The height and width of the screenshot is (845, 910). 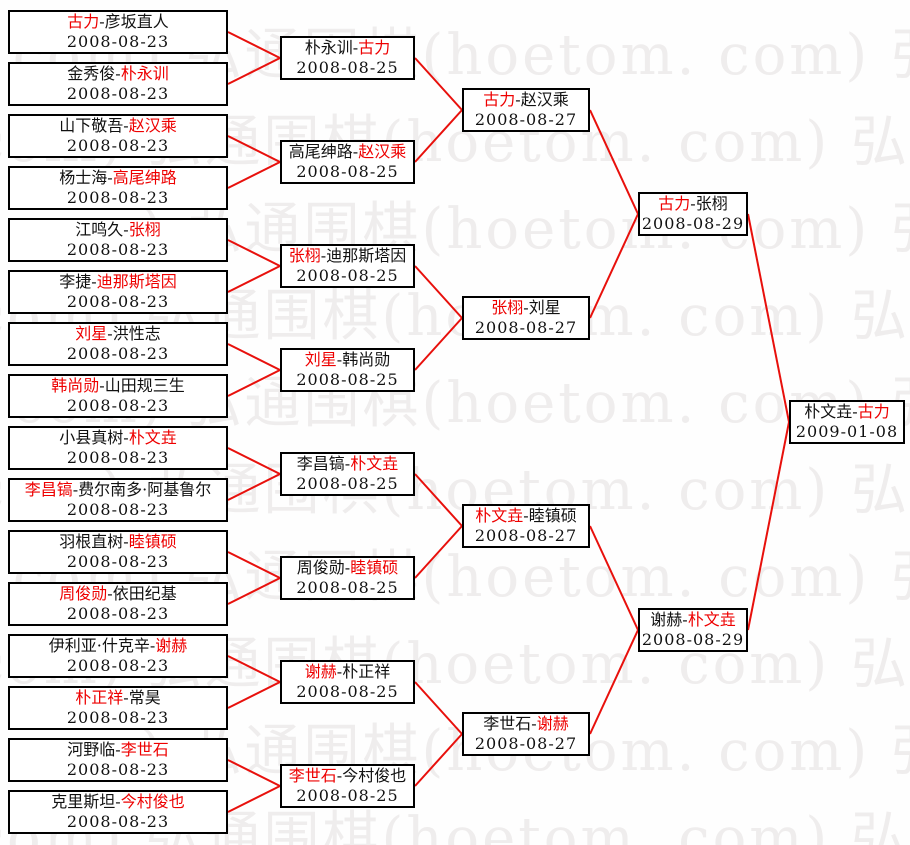 I want to click on match-players: 周俊勋-依田纪基, so click(x=118, y=594).